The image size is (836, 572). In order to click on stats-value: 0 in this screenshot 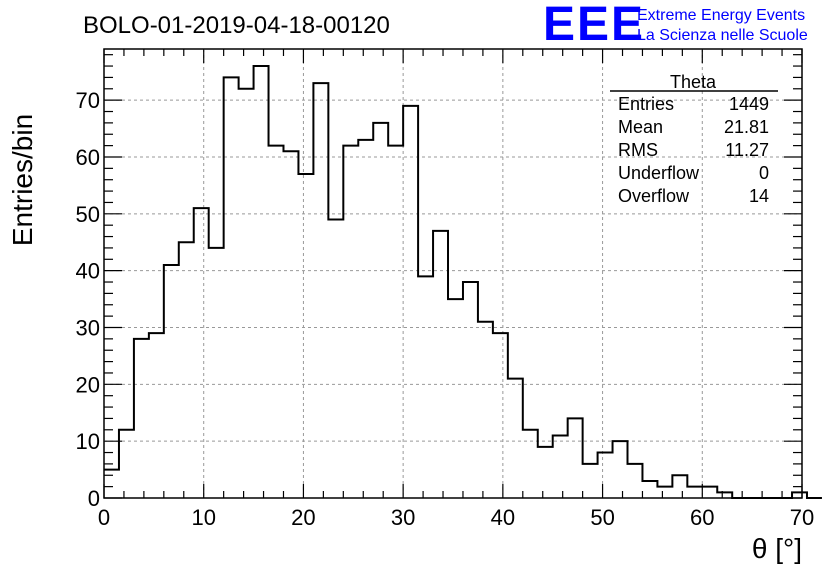, I will do `click(764, 173)`.